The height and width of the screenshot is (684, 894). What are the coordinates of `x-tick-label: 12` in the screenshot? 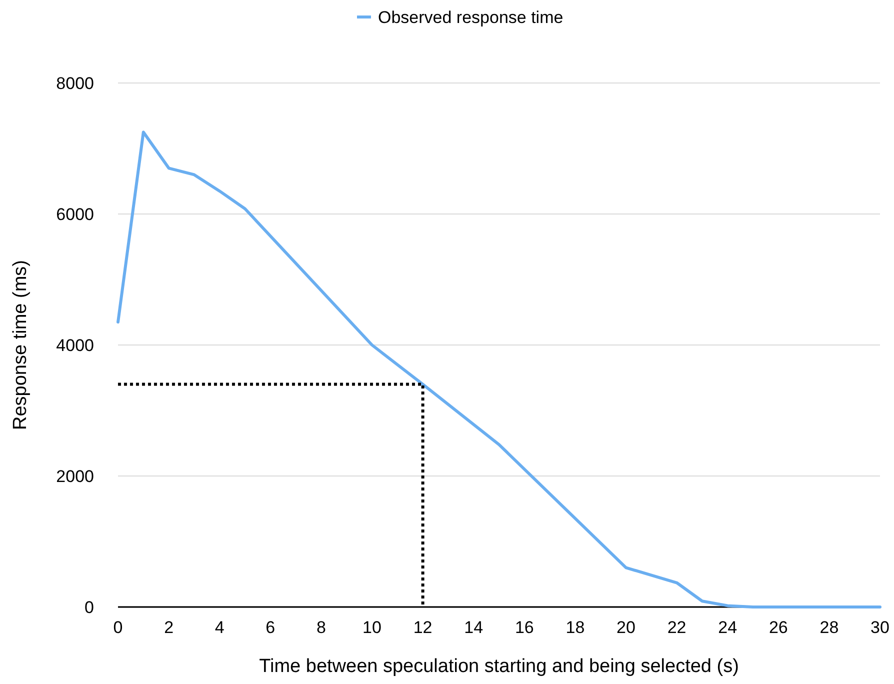 It's located at (422, 627).